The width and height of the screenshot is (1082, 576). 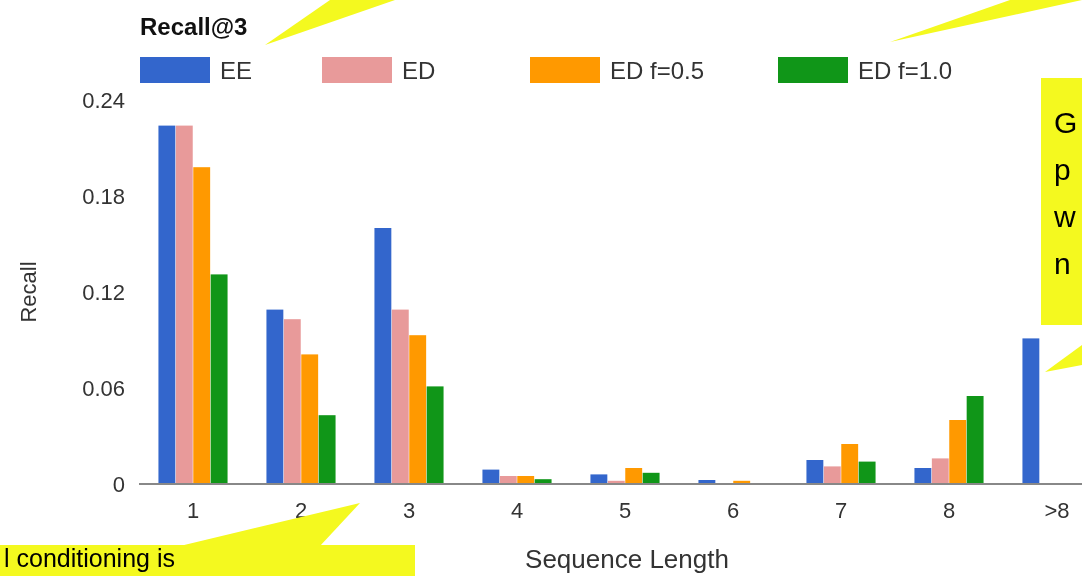 What do you see at coordinates (194, 26) in the screenshot?
I see `chart-title: Recall@3` at bounding box center [194, 26].